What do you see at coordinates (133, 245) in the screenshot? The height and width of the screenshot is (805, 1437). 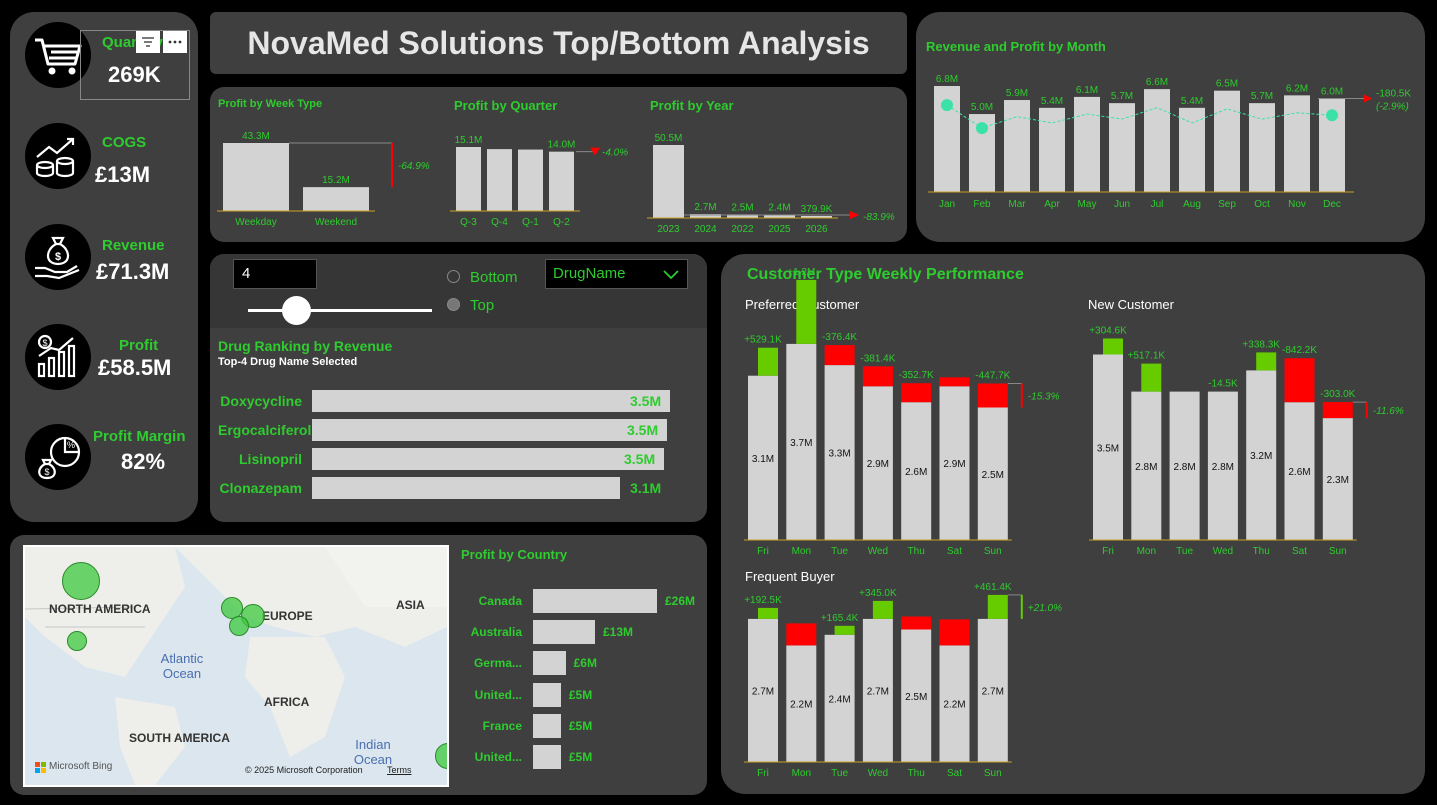 I see `kpi-label-revenue: Revenue` at bounding box center [133, 245].